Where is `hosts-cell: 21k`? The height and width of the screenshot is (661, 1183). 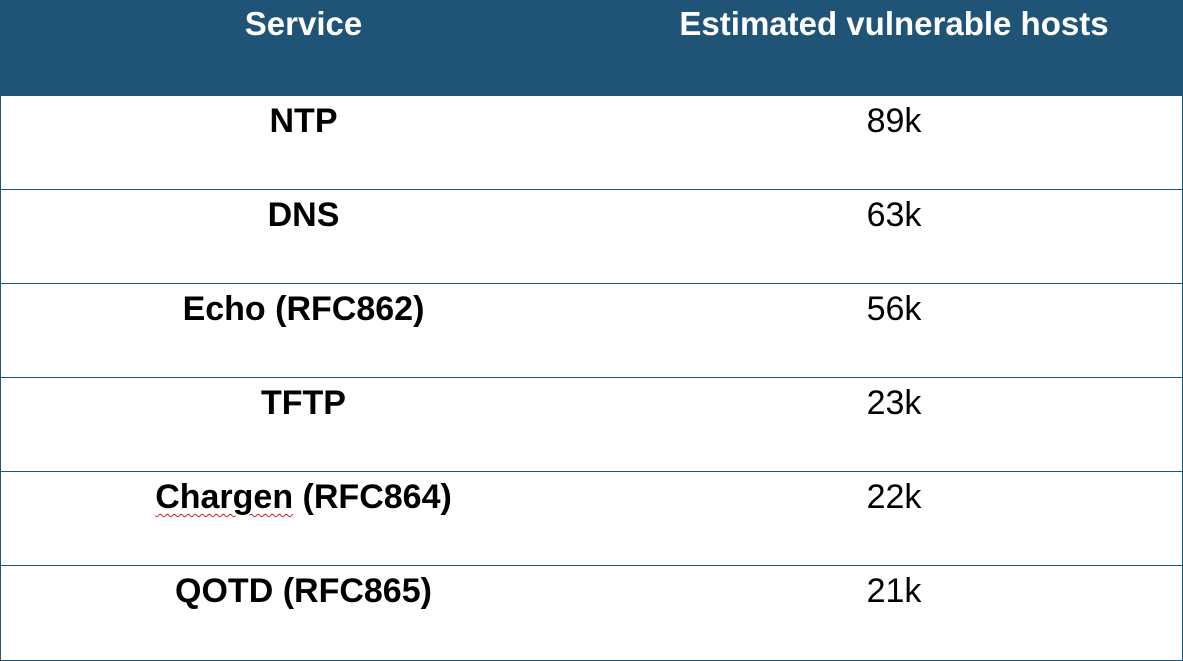 hosts-cell: 21k is located at coordinates (894, 591).